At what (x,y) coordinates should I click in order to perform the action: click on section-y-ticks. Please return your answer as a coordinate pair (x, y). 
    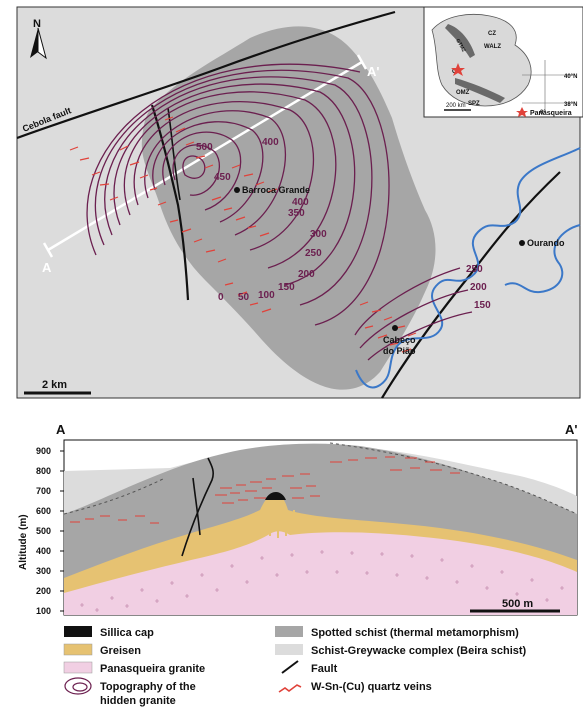
    Looking at the image, I should click on (62, 531).